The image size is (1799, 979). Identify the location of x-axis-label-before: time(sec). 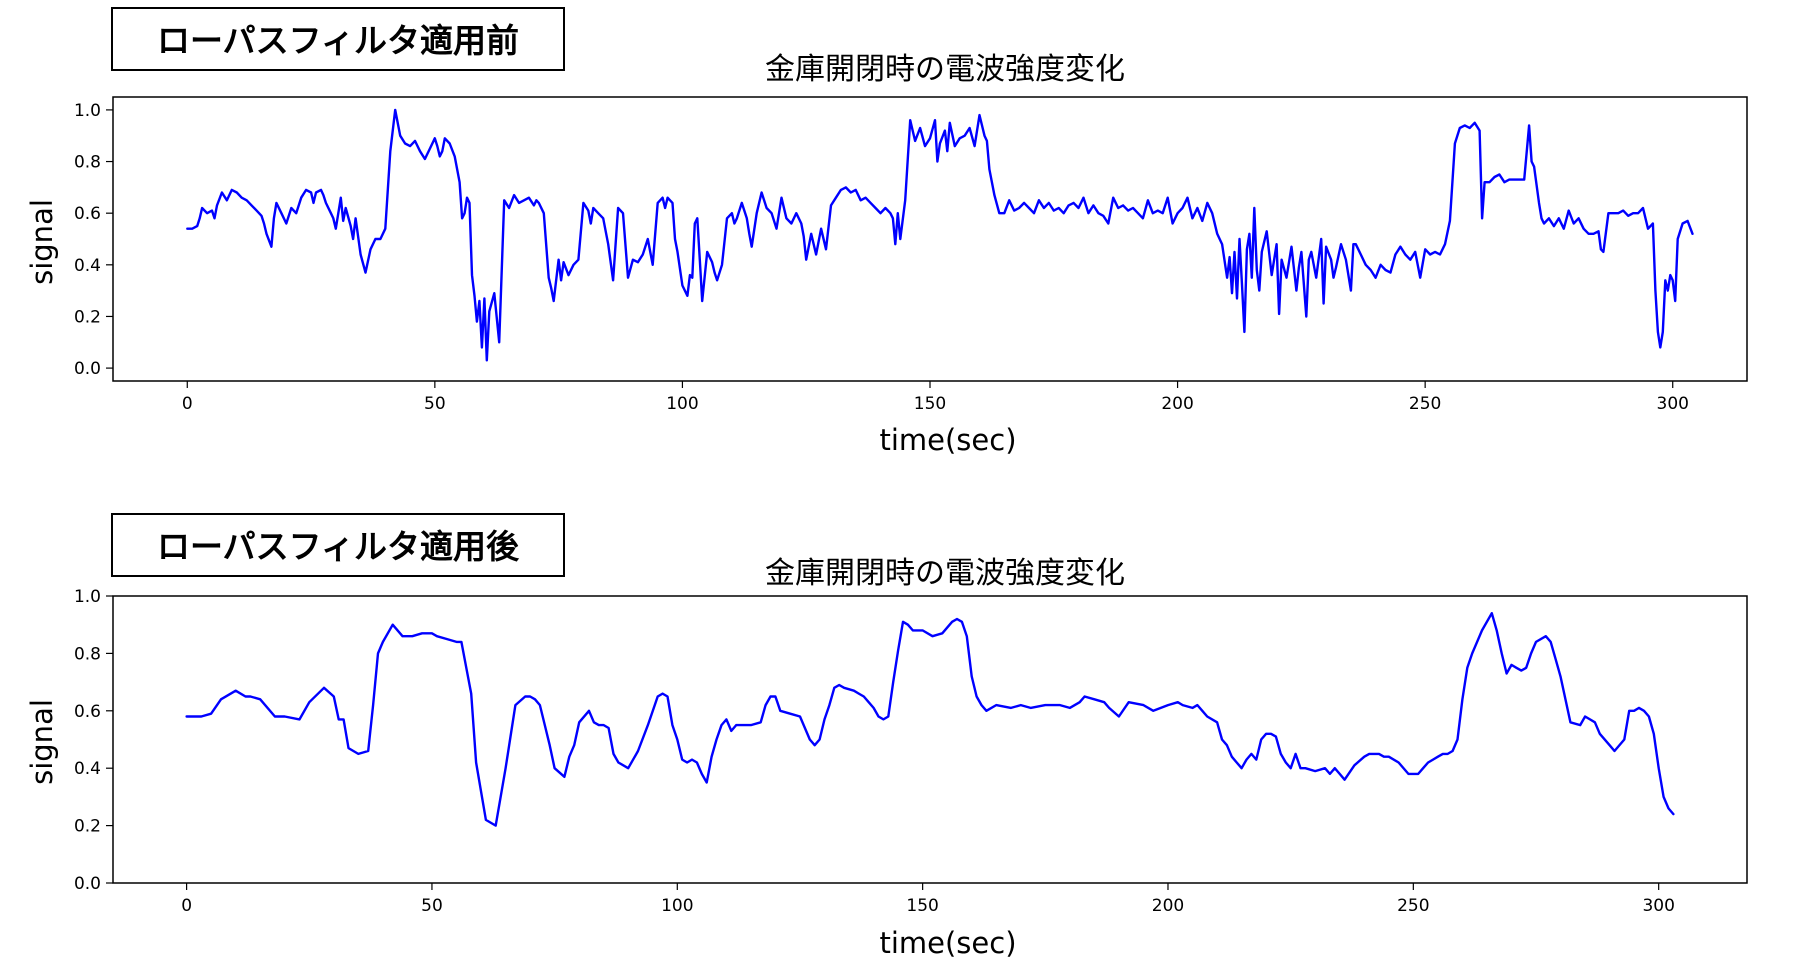
(947, 440).